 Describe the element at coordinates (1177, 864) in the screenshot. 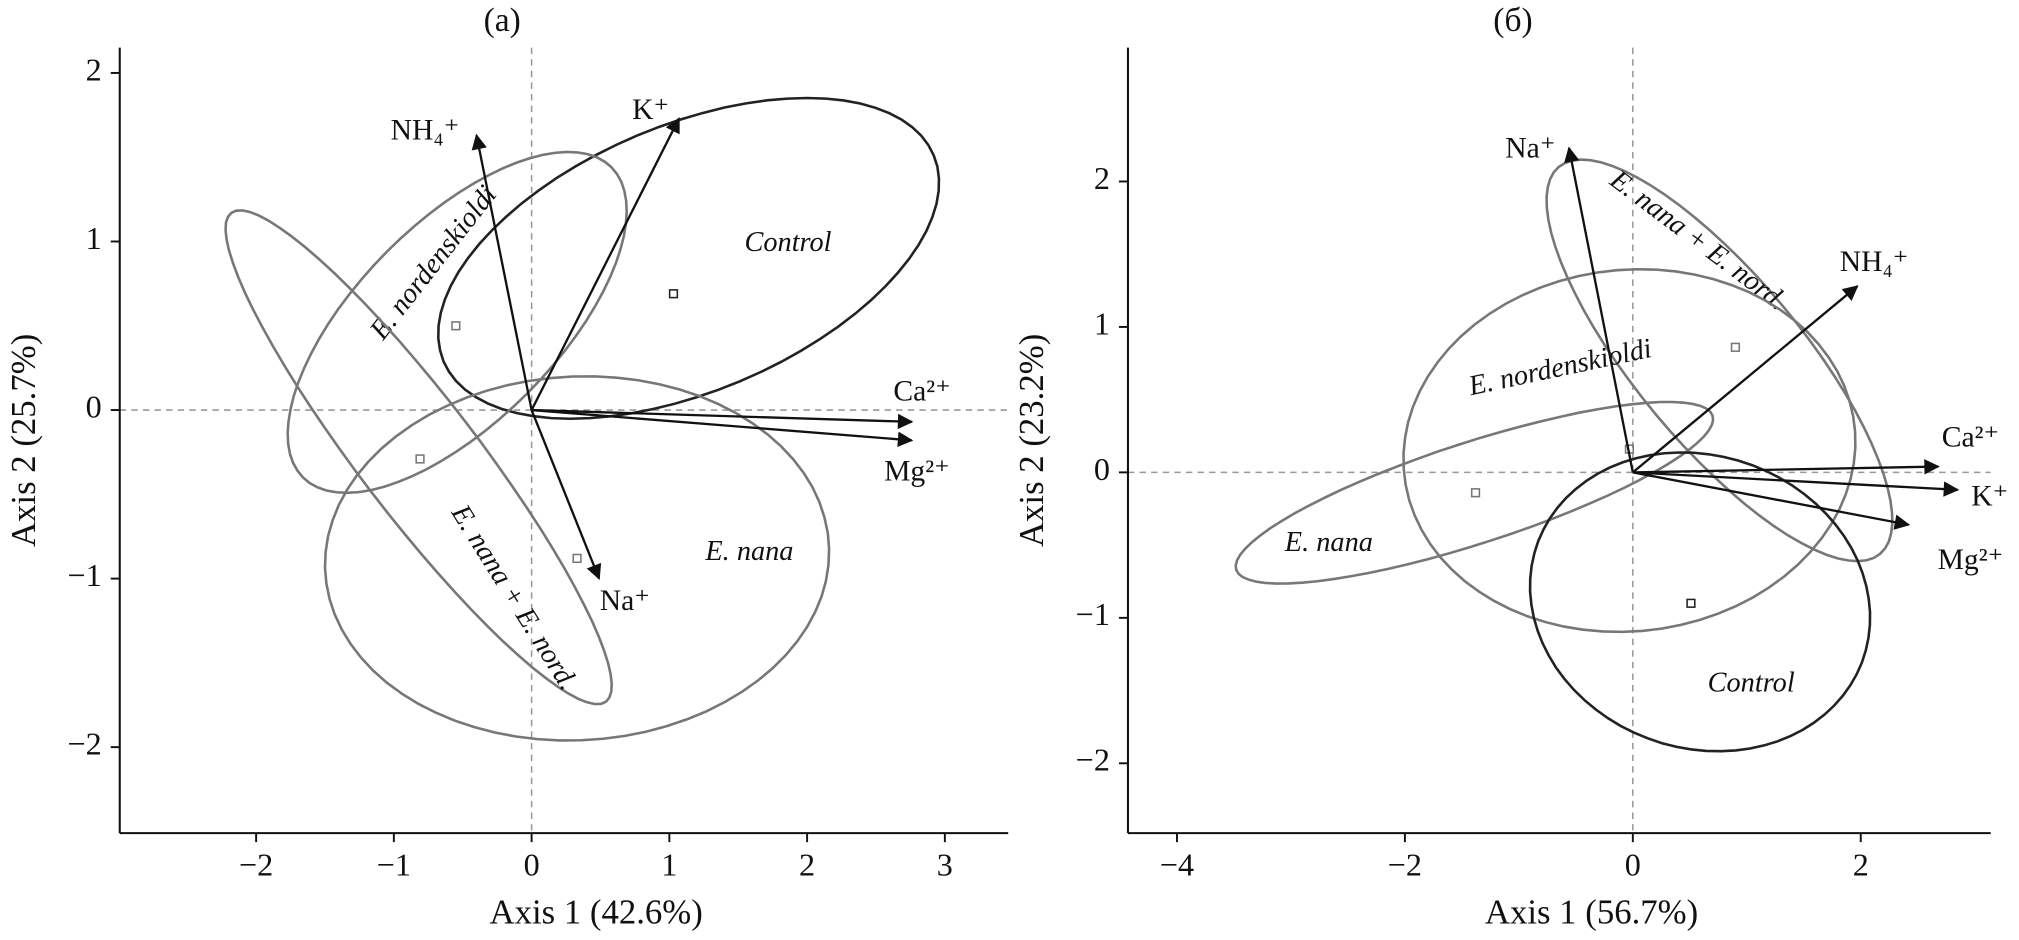

I see `x-tick-label: −4` at that location.